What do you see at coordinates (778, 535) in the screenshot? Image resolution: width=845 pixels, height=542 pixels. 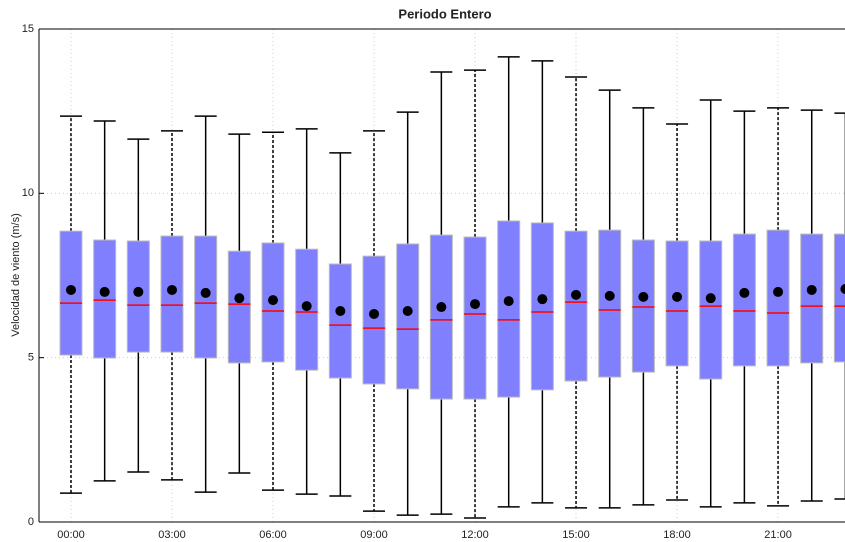 I see `x-tick-label: 21:00` at bounding box center [778, 535].